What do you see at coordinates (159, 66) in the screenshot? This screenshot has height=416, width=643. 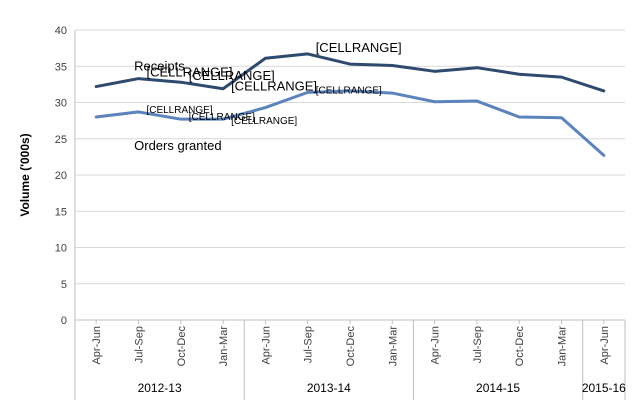 I see `series-label: Receipts` at bounding box center [159, 66].